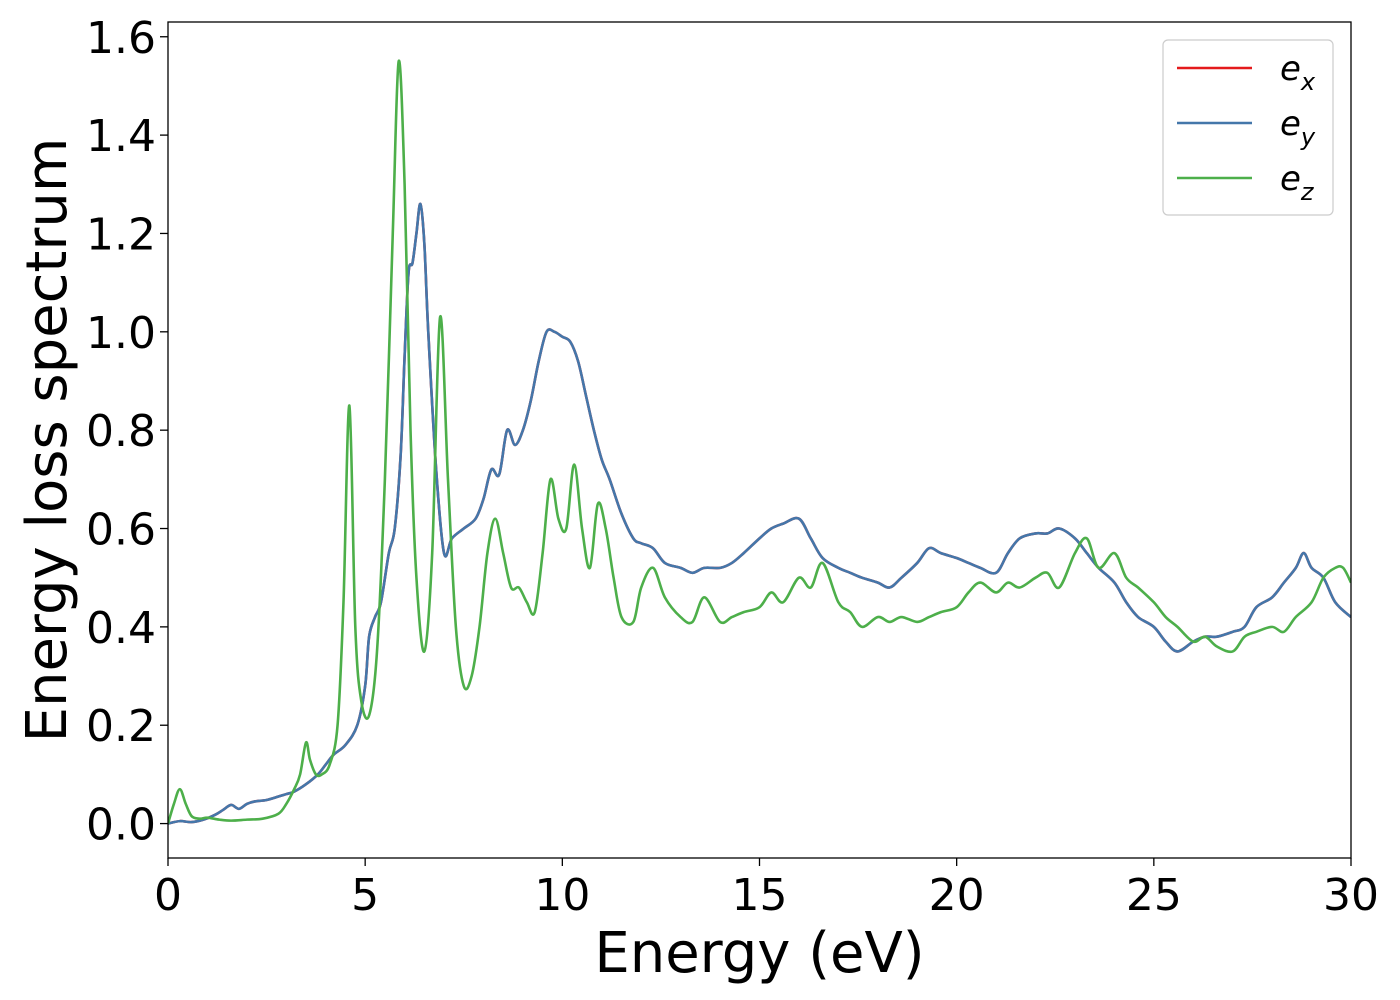  I want to click on x-axis-label: Energy (eV), so click(759, 953).